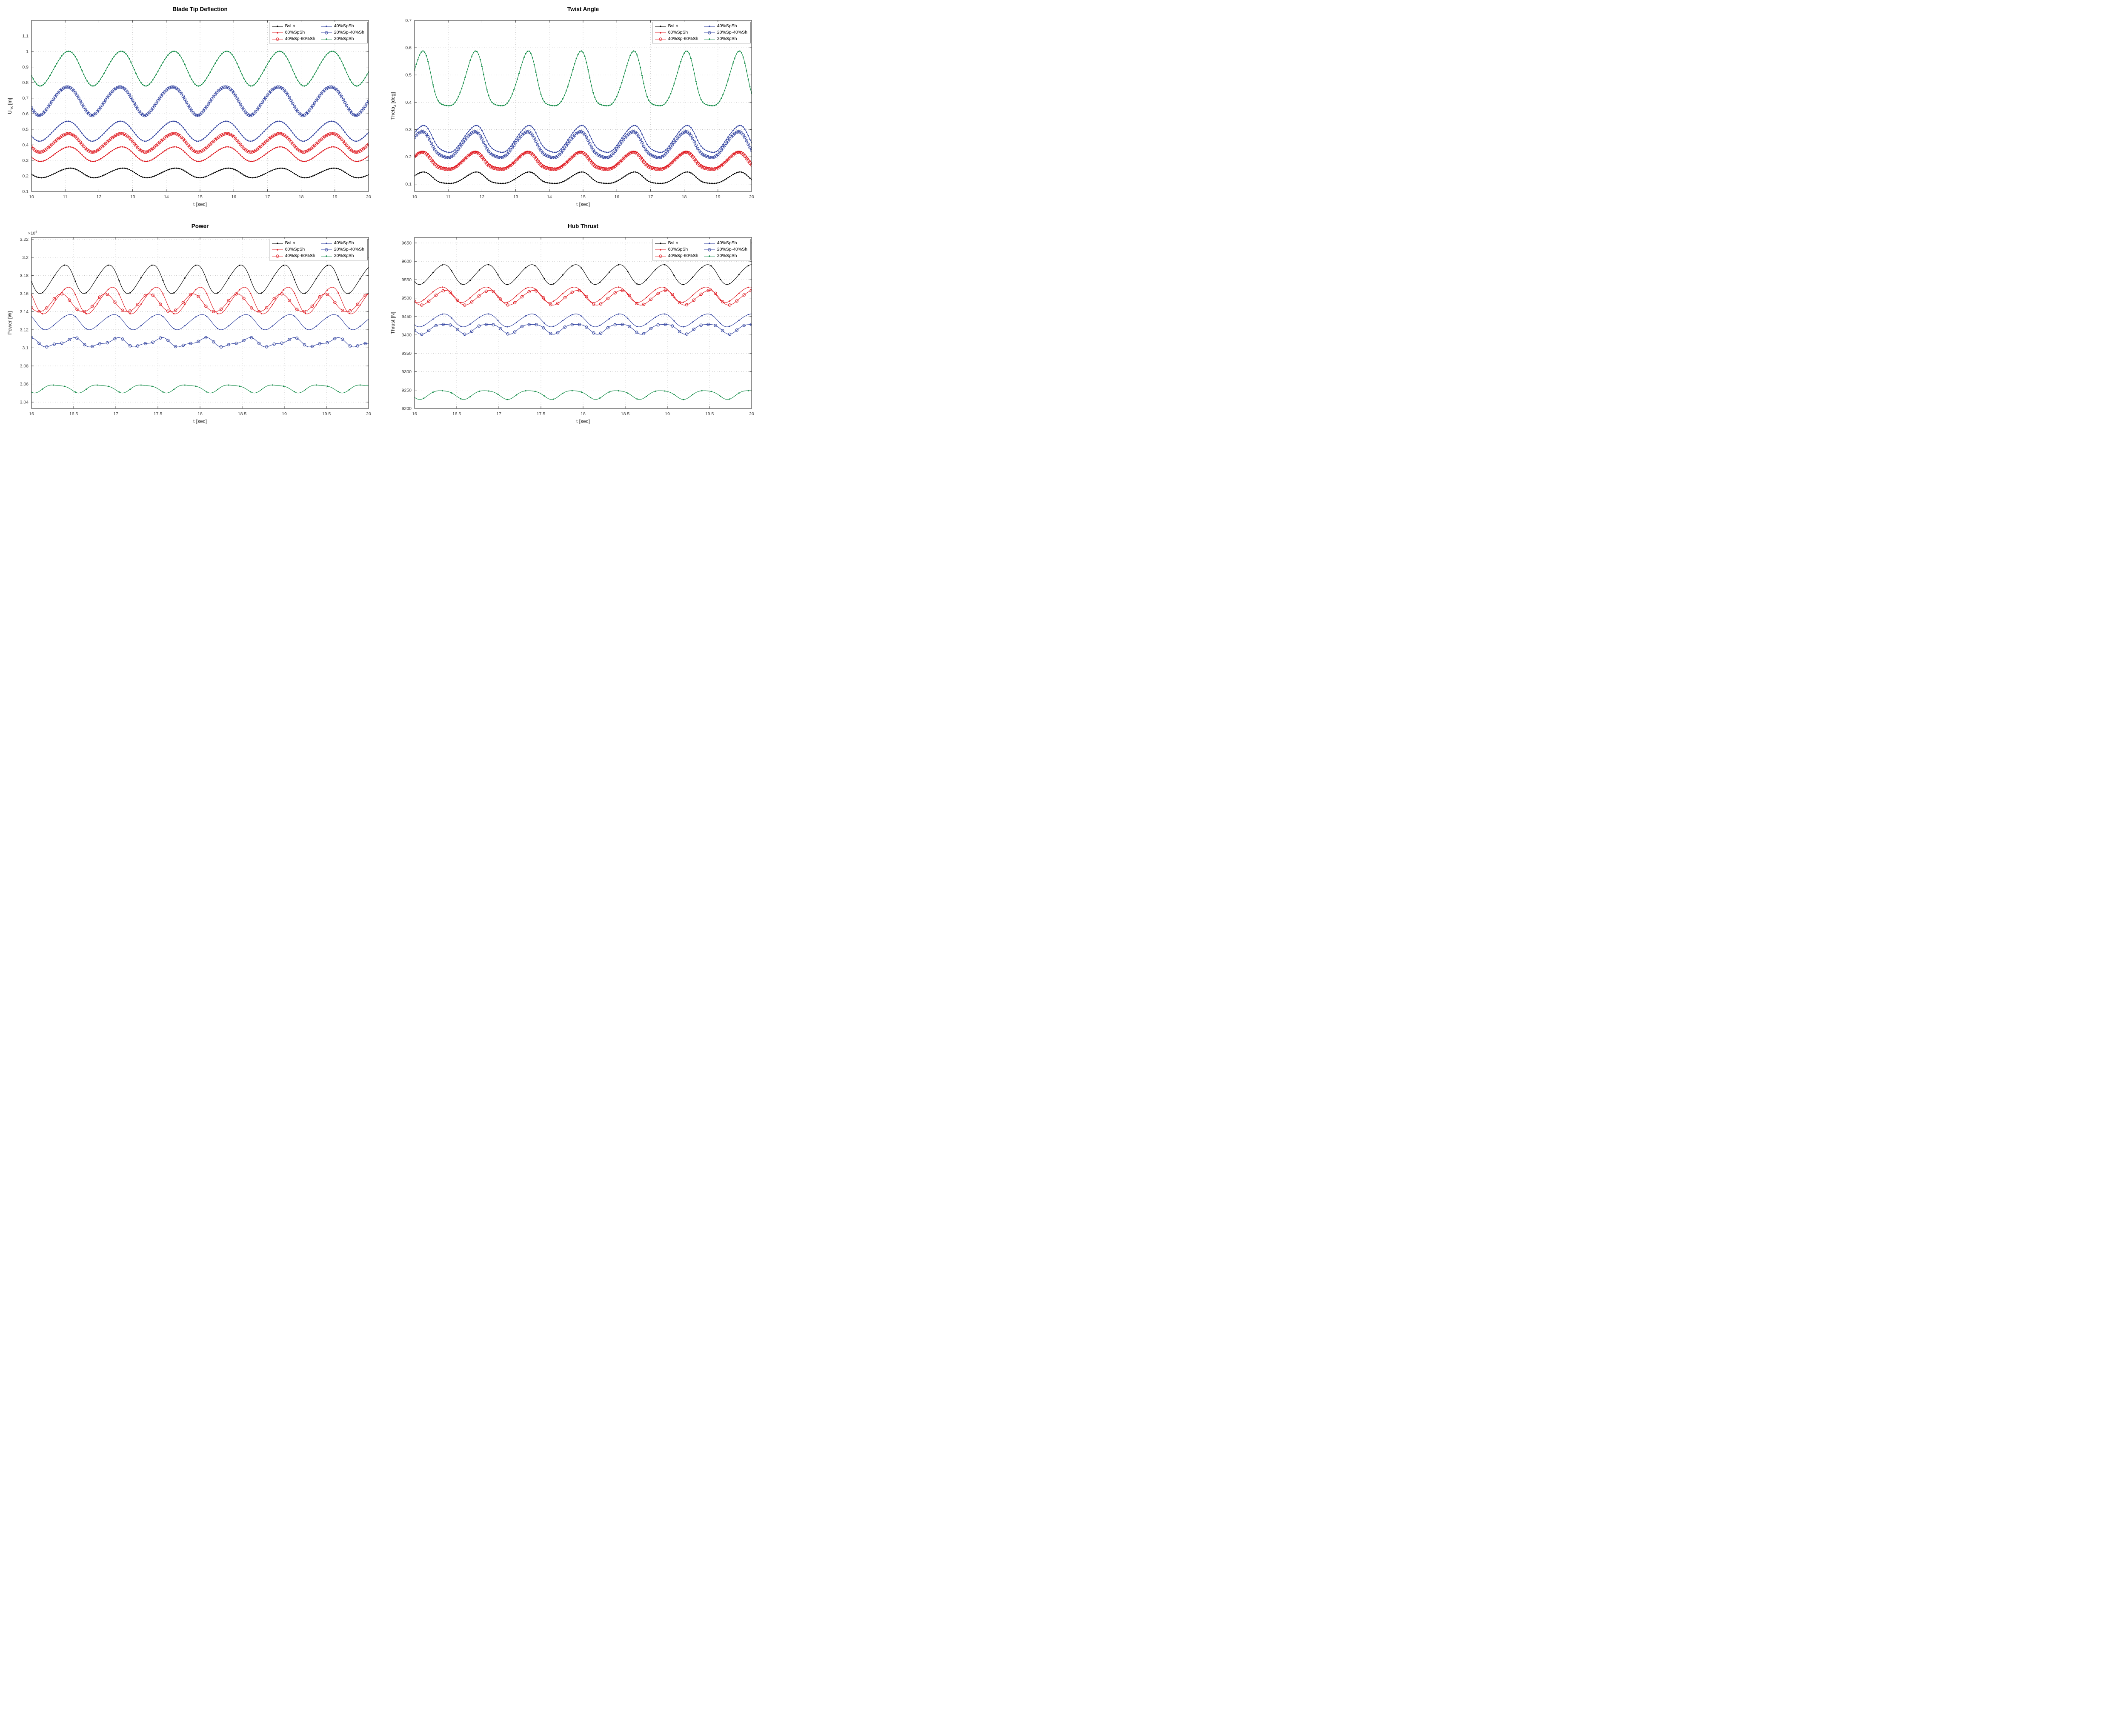  What do you see at coordinates (25, 67) in the screenshot?
I see `svg-text: 0.9` at bounding box center [25, 67].